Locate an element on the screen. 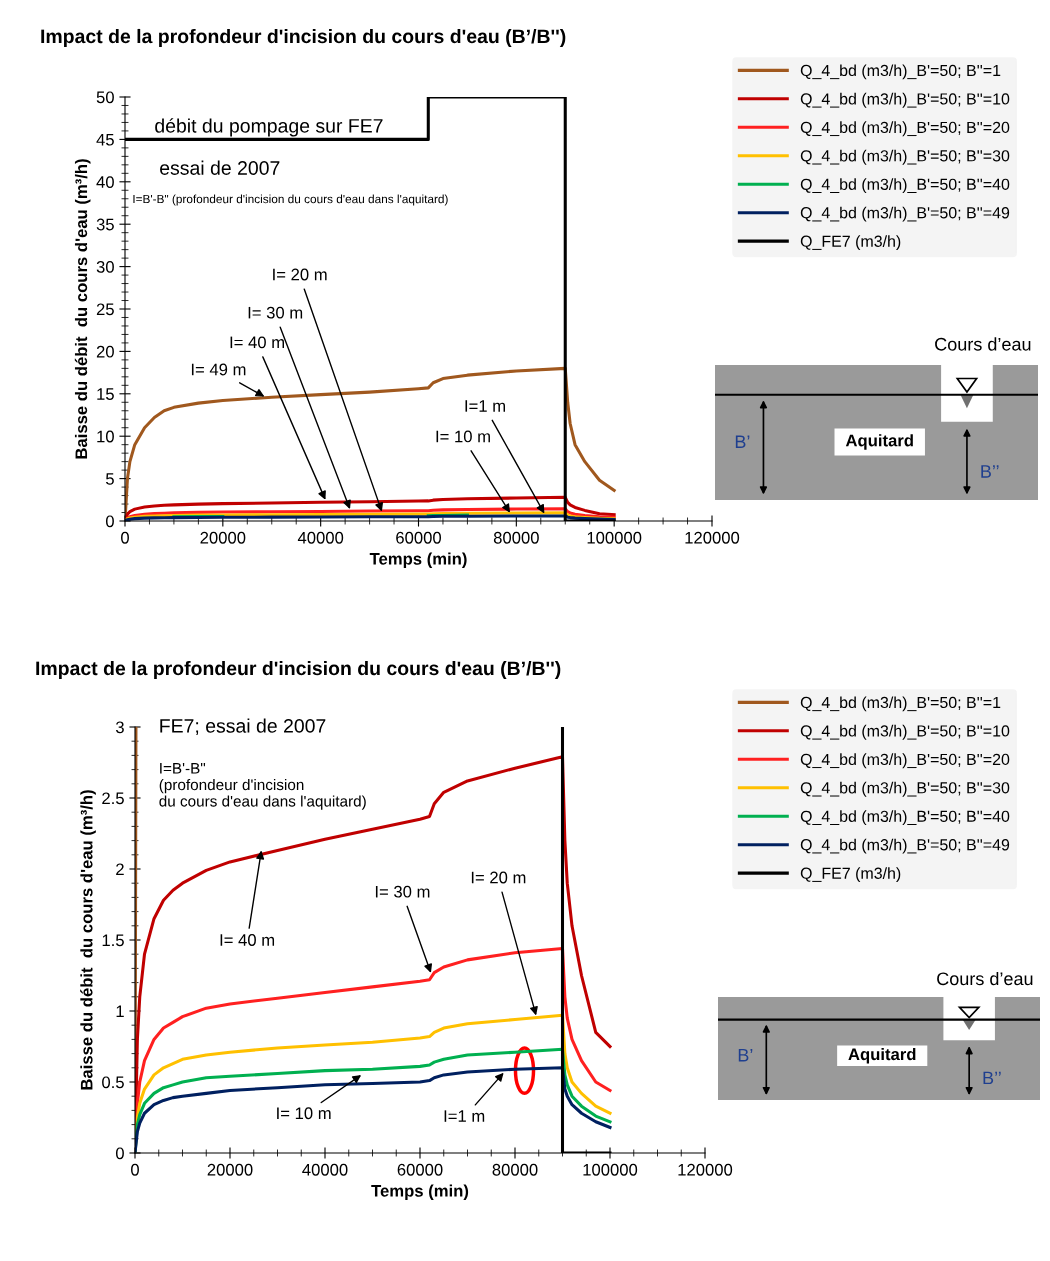 The height and width of the screenshot is (1261, 1050). y-tick-label: 5 is located at coordinates (109, 479).